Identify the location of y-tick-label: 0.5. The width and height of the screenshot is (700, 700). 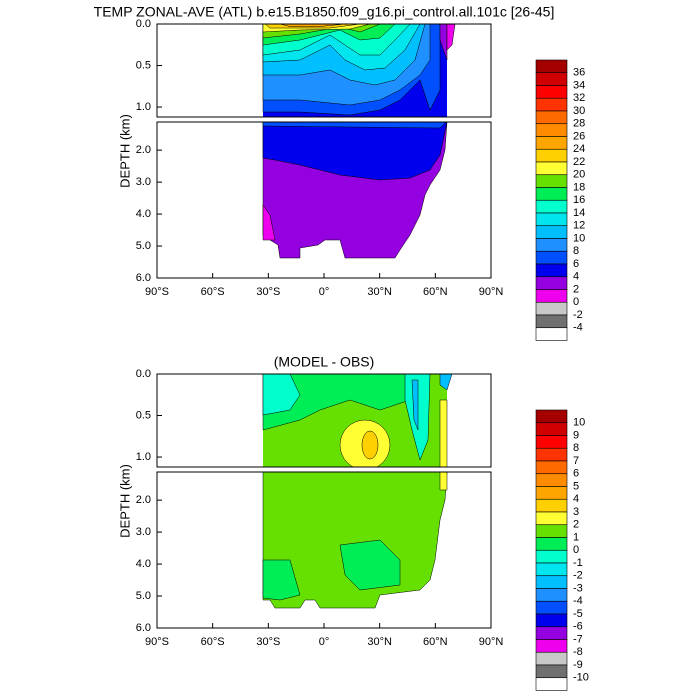
(143, 415).